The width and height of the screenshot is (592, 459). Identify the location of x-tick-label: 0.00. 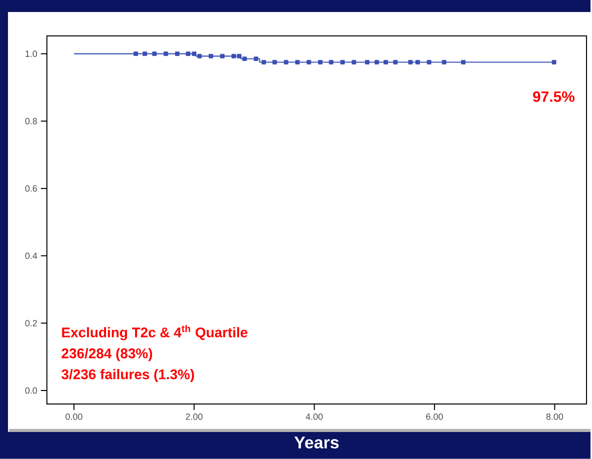
(74, 417).